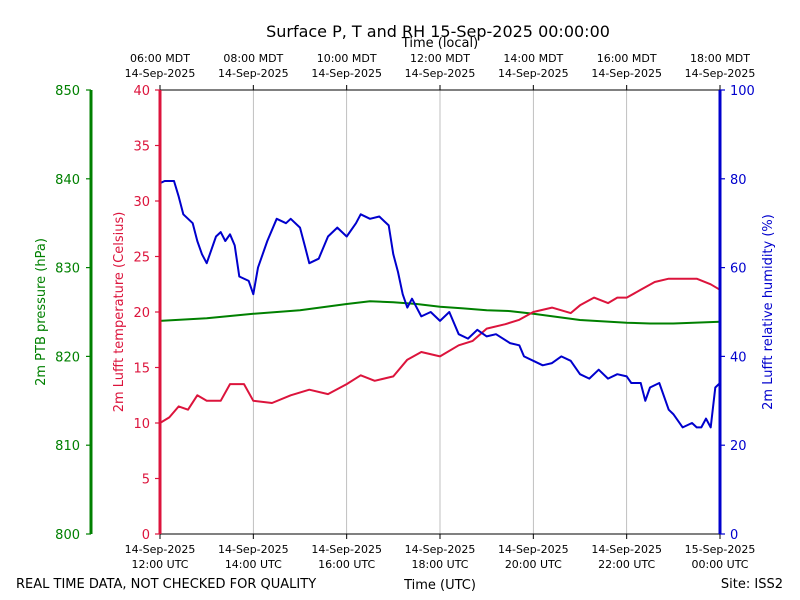  Describe the element at coordinates (738, 269) in the screenshot. I see `humidity-tick-label: 60` at that location.